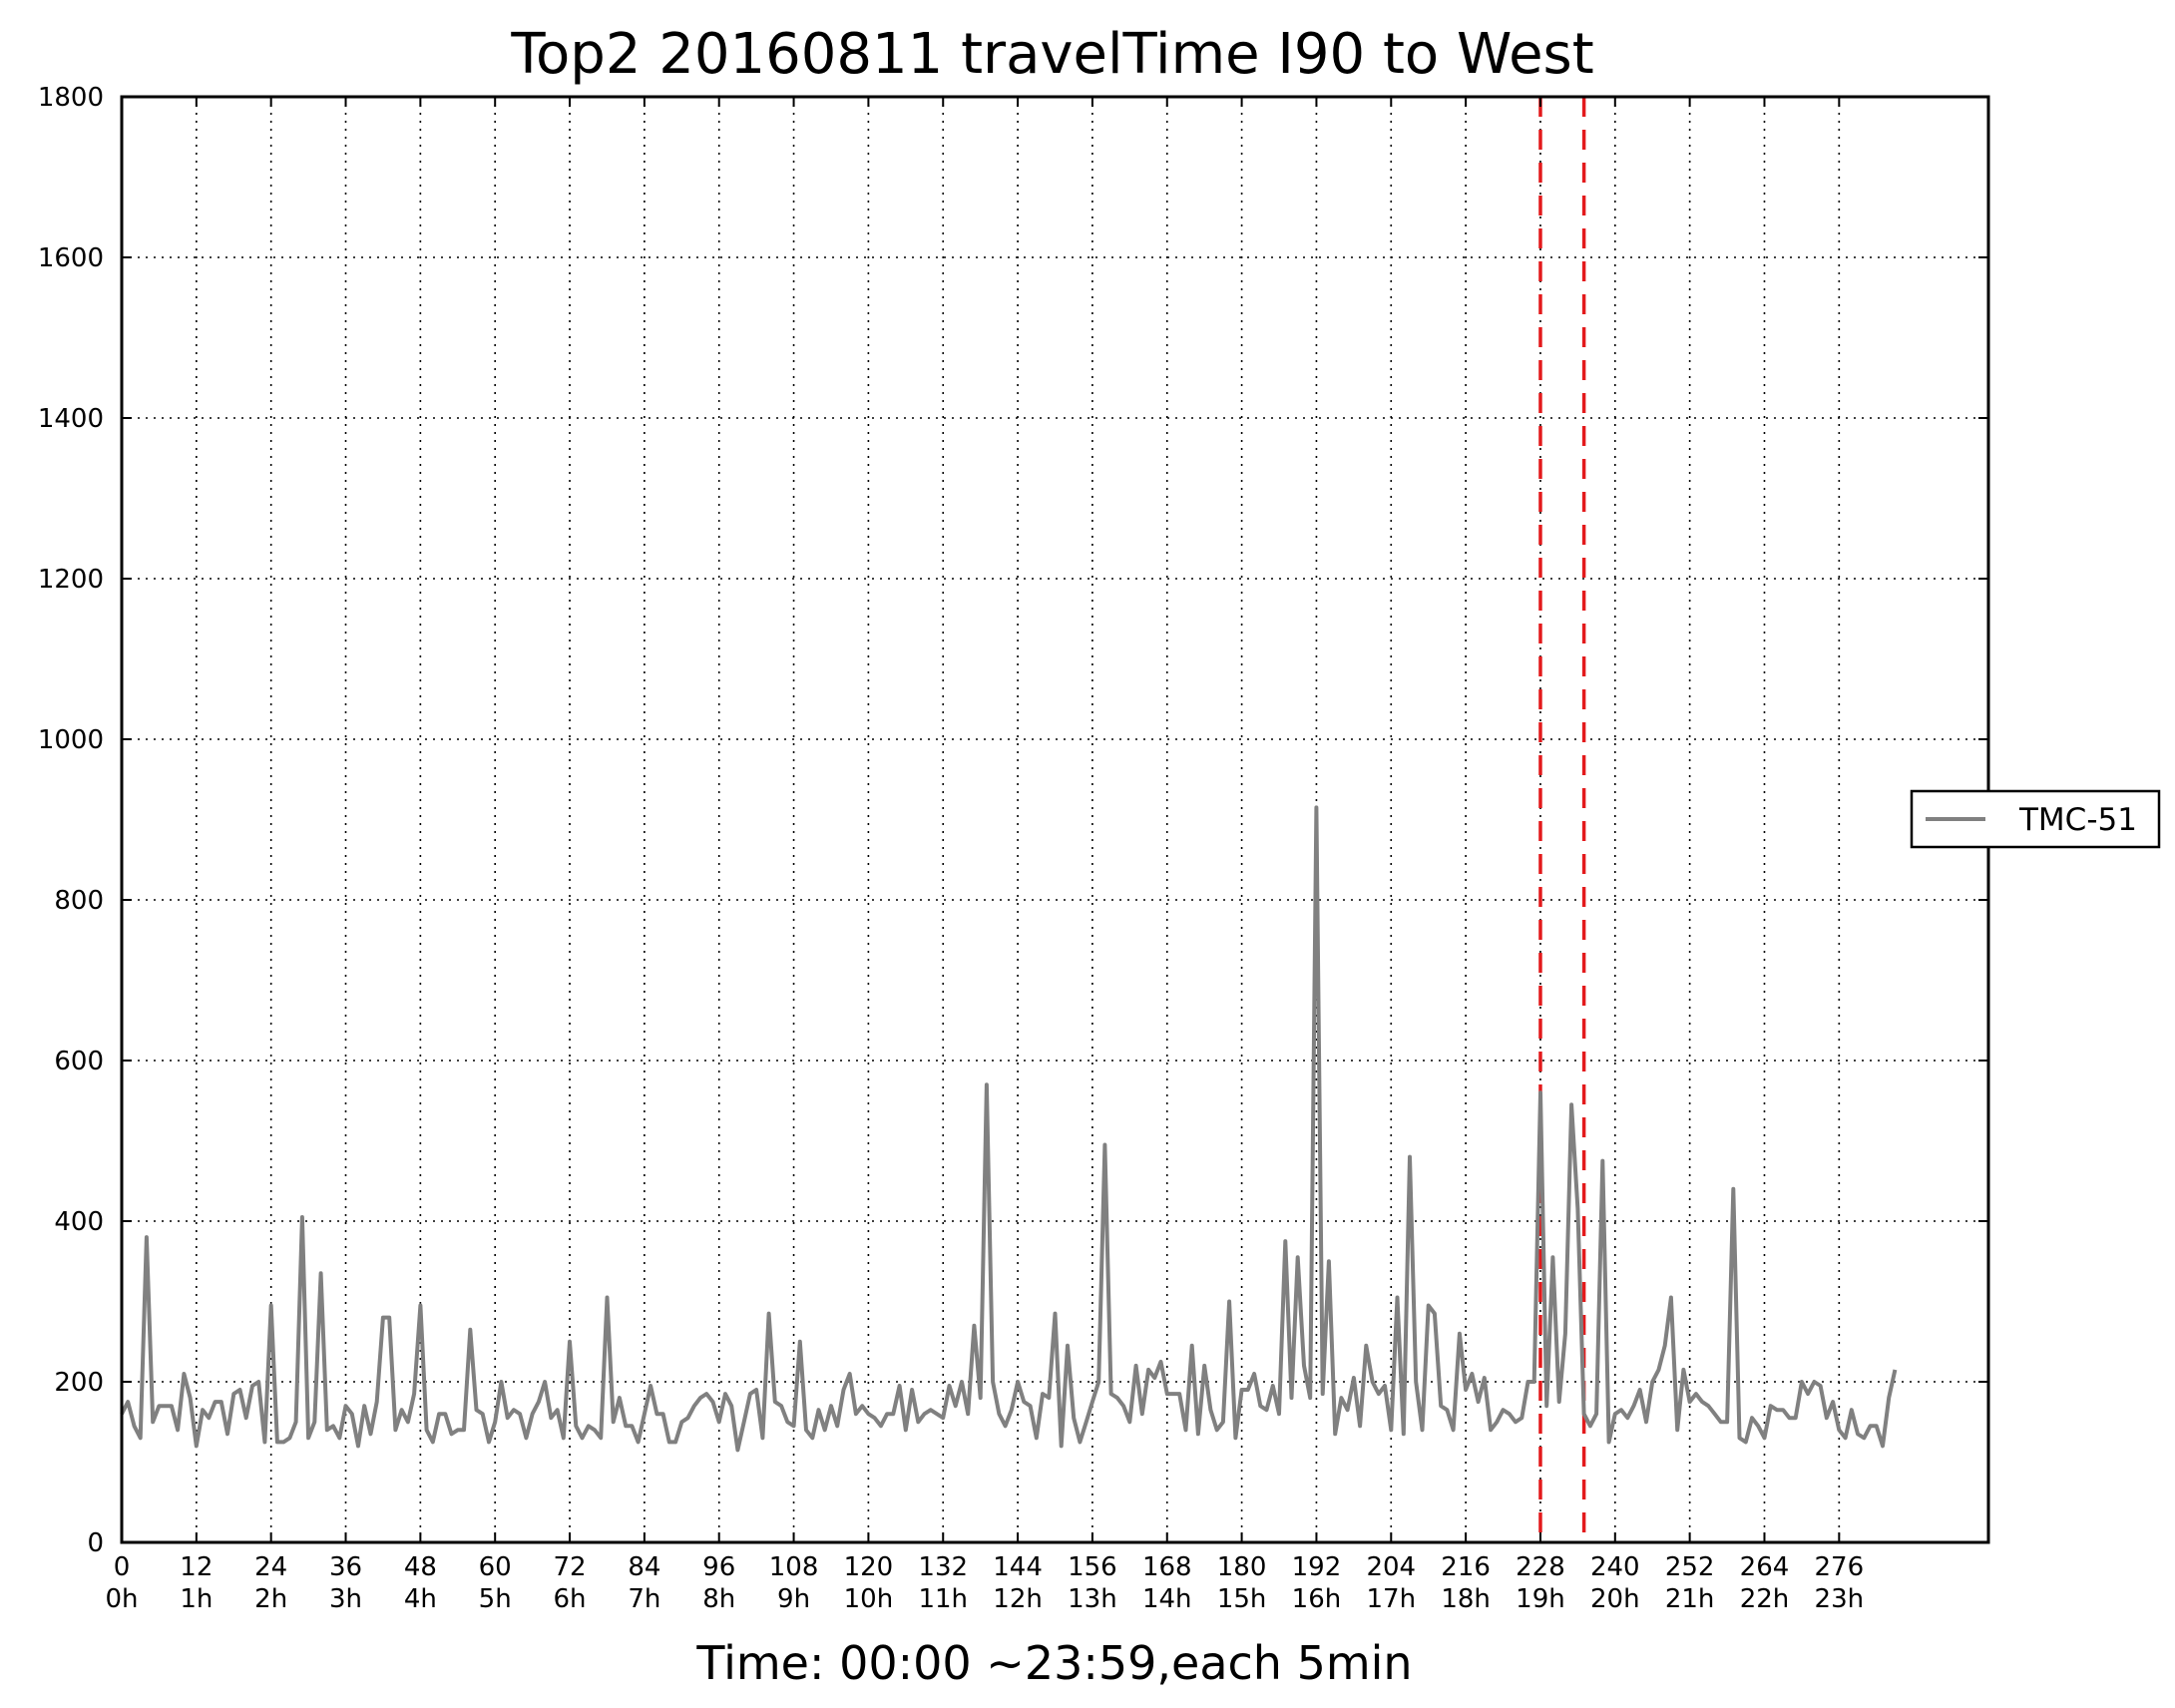 Image resolution: width=2175 pixels, height=1708 pixels. I want to click on x-tick-label: 204, so click(1391, 1567).